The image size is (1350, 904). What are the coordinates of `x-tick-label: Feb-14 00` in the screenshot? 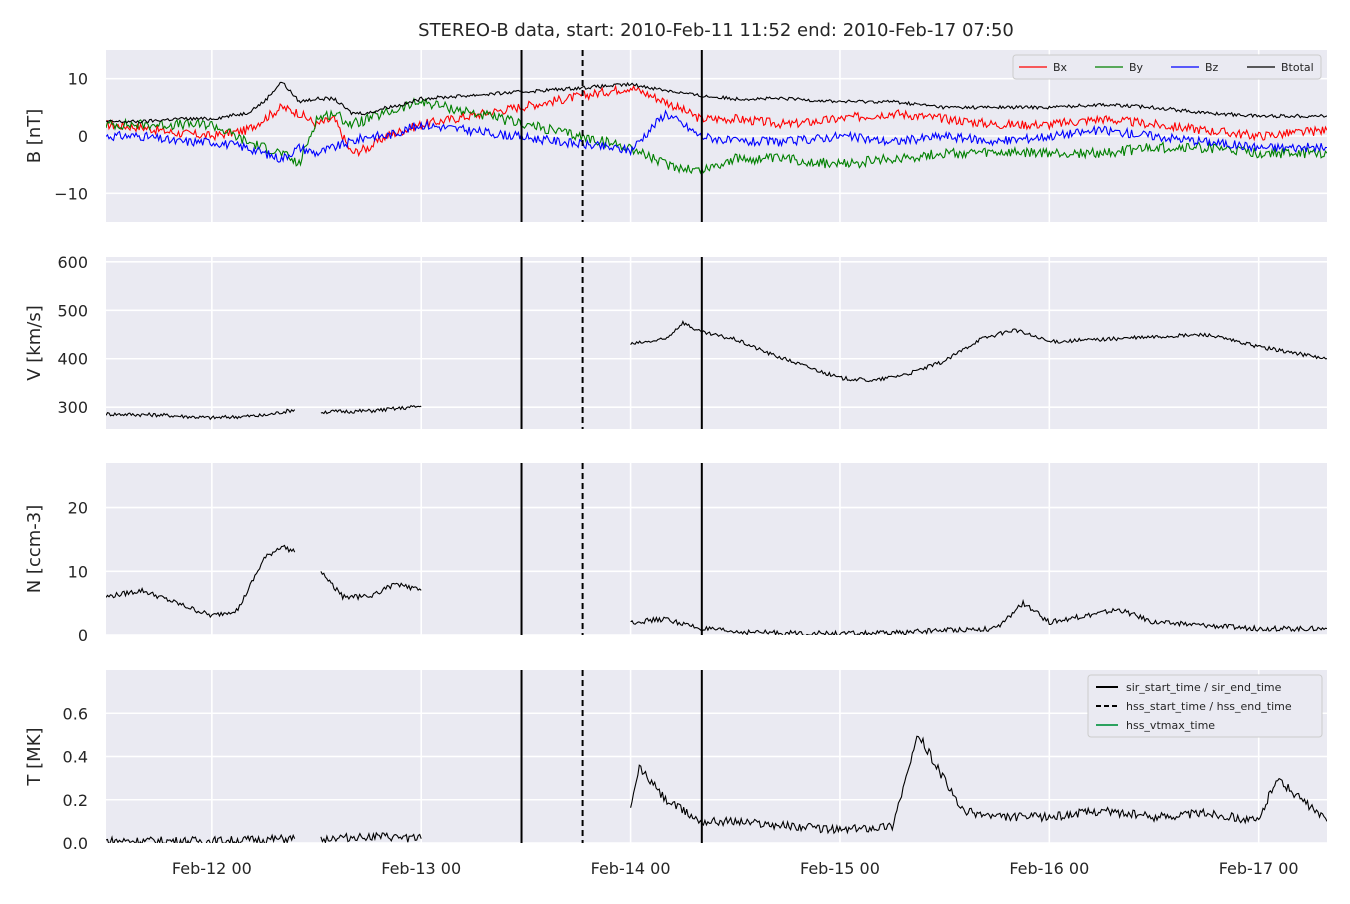 It's located at (631, 868).